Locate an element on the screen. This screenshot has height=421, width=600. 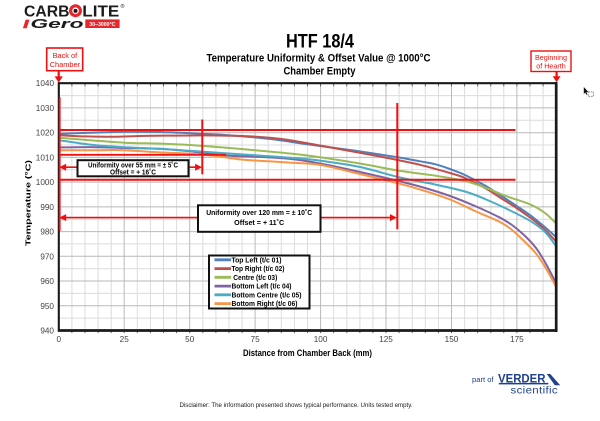
svg-text: Offset = + 16˚C is located at coordinates (133, 173).